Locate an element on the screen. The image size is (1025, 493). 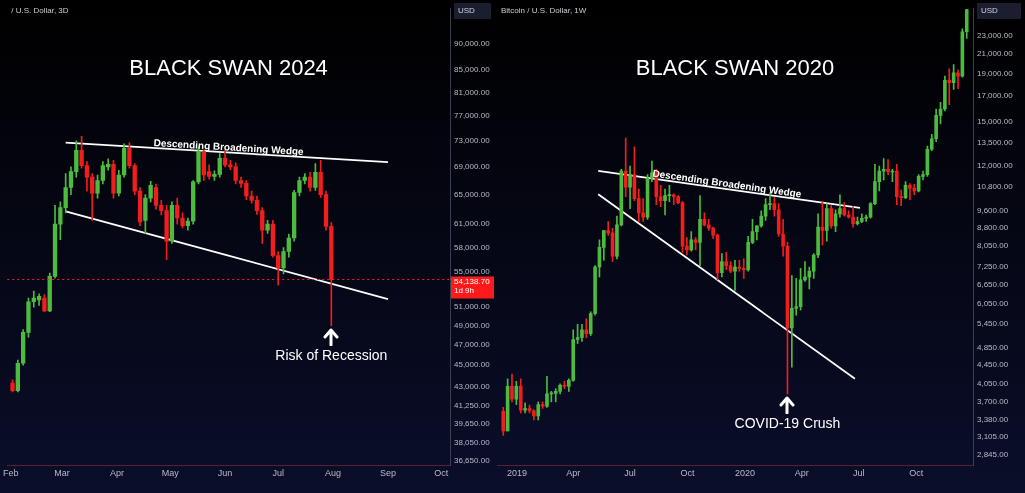
y-tick-label: 4,450.00 is located at coordinates (993, 365).